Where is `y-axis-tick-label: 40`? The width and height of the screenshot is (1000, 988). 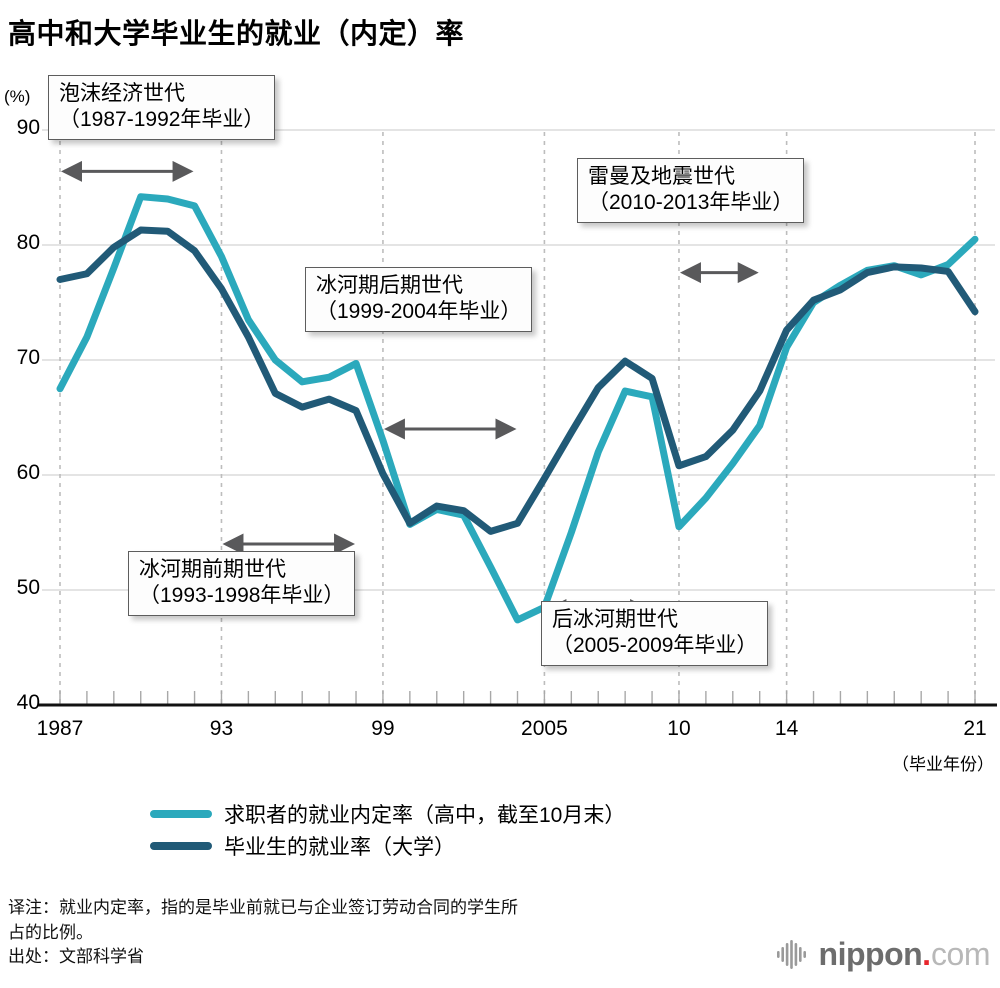 y-axis-tick-label: 40 is located at coordinates (28, 702).